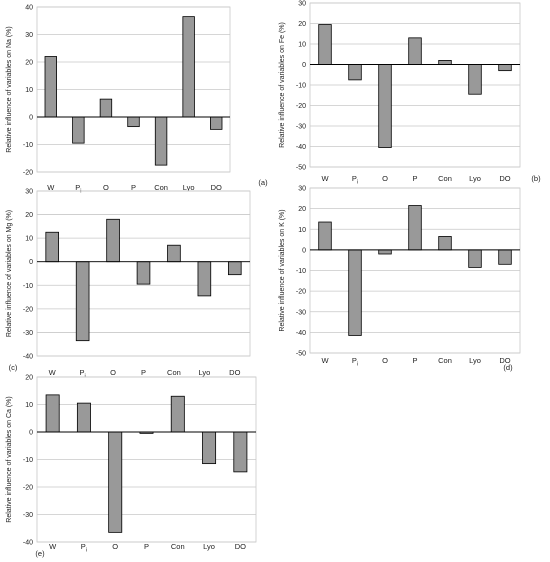 Image resolution: width=550 pixels, height=562 pixels. Describe the element at coordinates (301, 168) in the screenshot. I see `y-tick-label: -50` at that location.